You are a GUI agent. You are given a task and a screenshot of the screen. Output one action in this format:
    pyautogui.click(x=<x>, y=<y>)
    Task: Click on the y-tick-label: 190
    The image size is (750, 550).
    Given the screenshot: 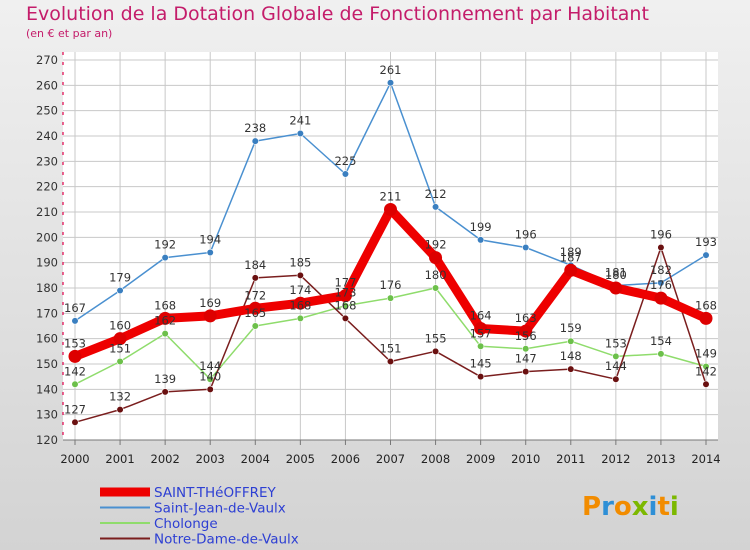 What is the action you would take?
    pyautogui.click(x=47, y=263)
    